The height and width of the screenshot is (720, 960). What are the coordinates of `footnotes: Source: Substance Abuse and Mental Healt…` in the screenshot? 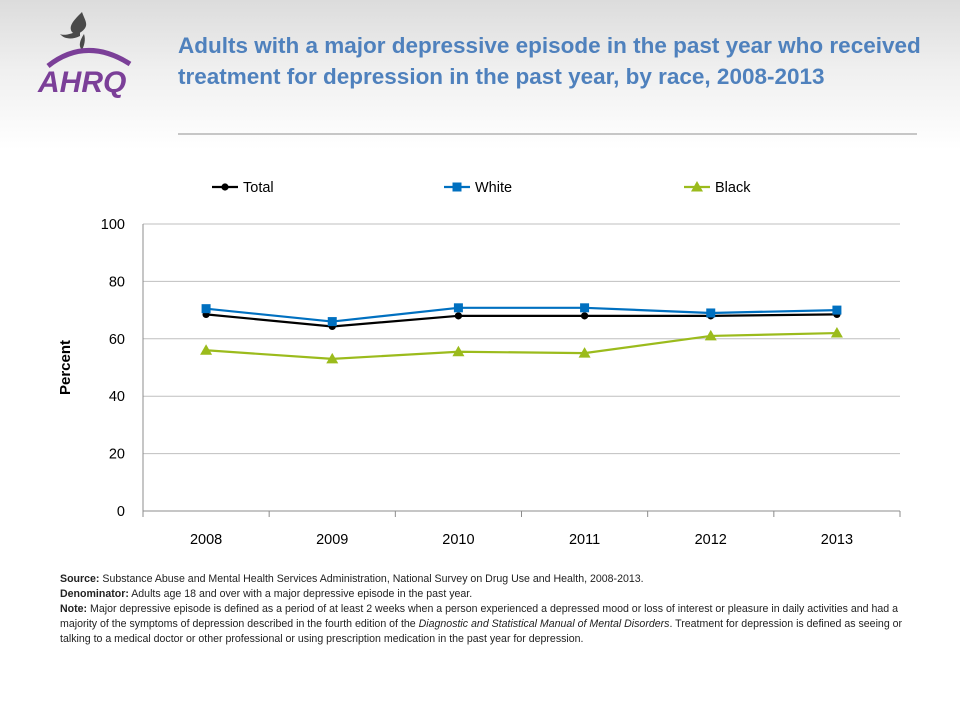 It's located at (485, 609).